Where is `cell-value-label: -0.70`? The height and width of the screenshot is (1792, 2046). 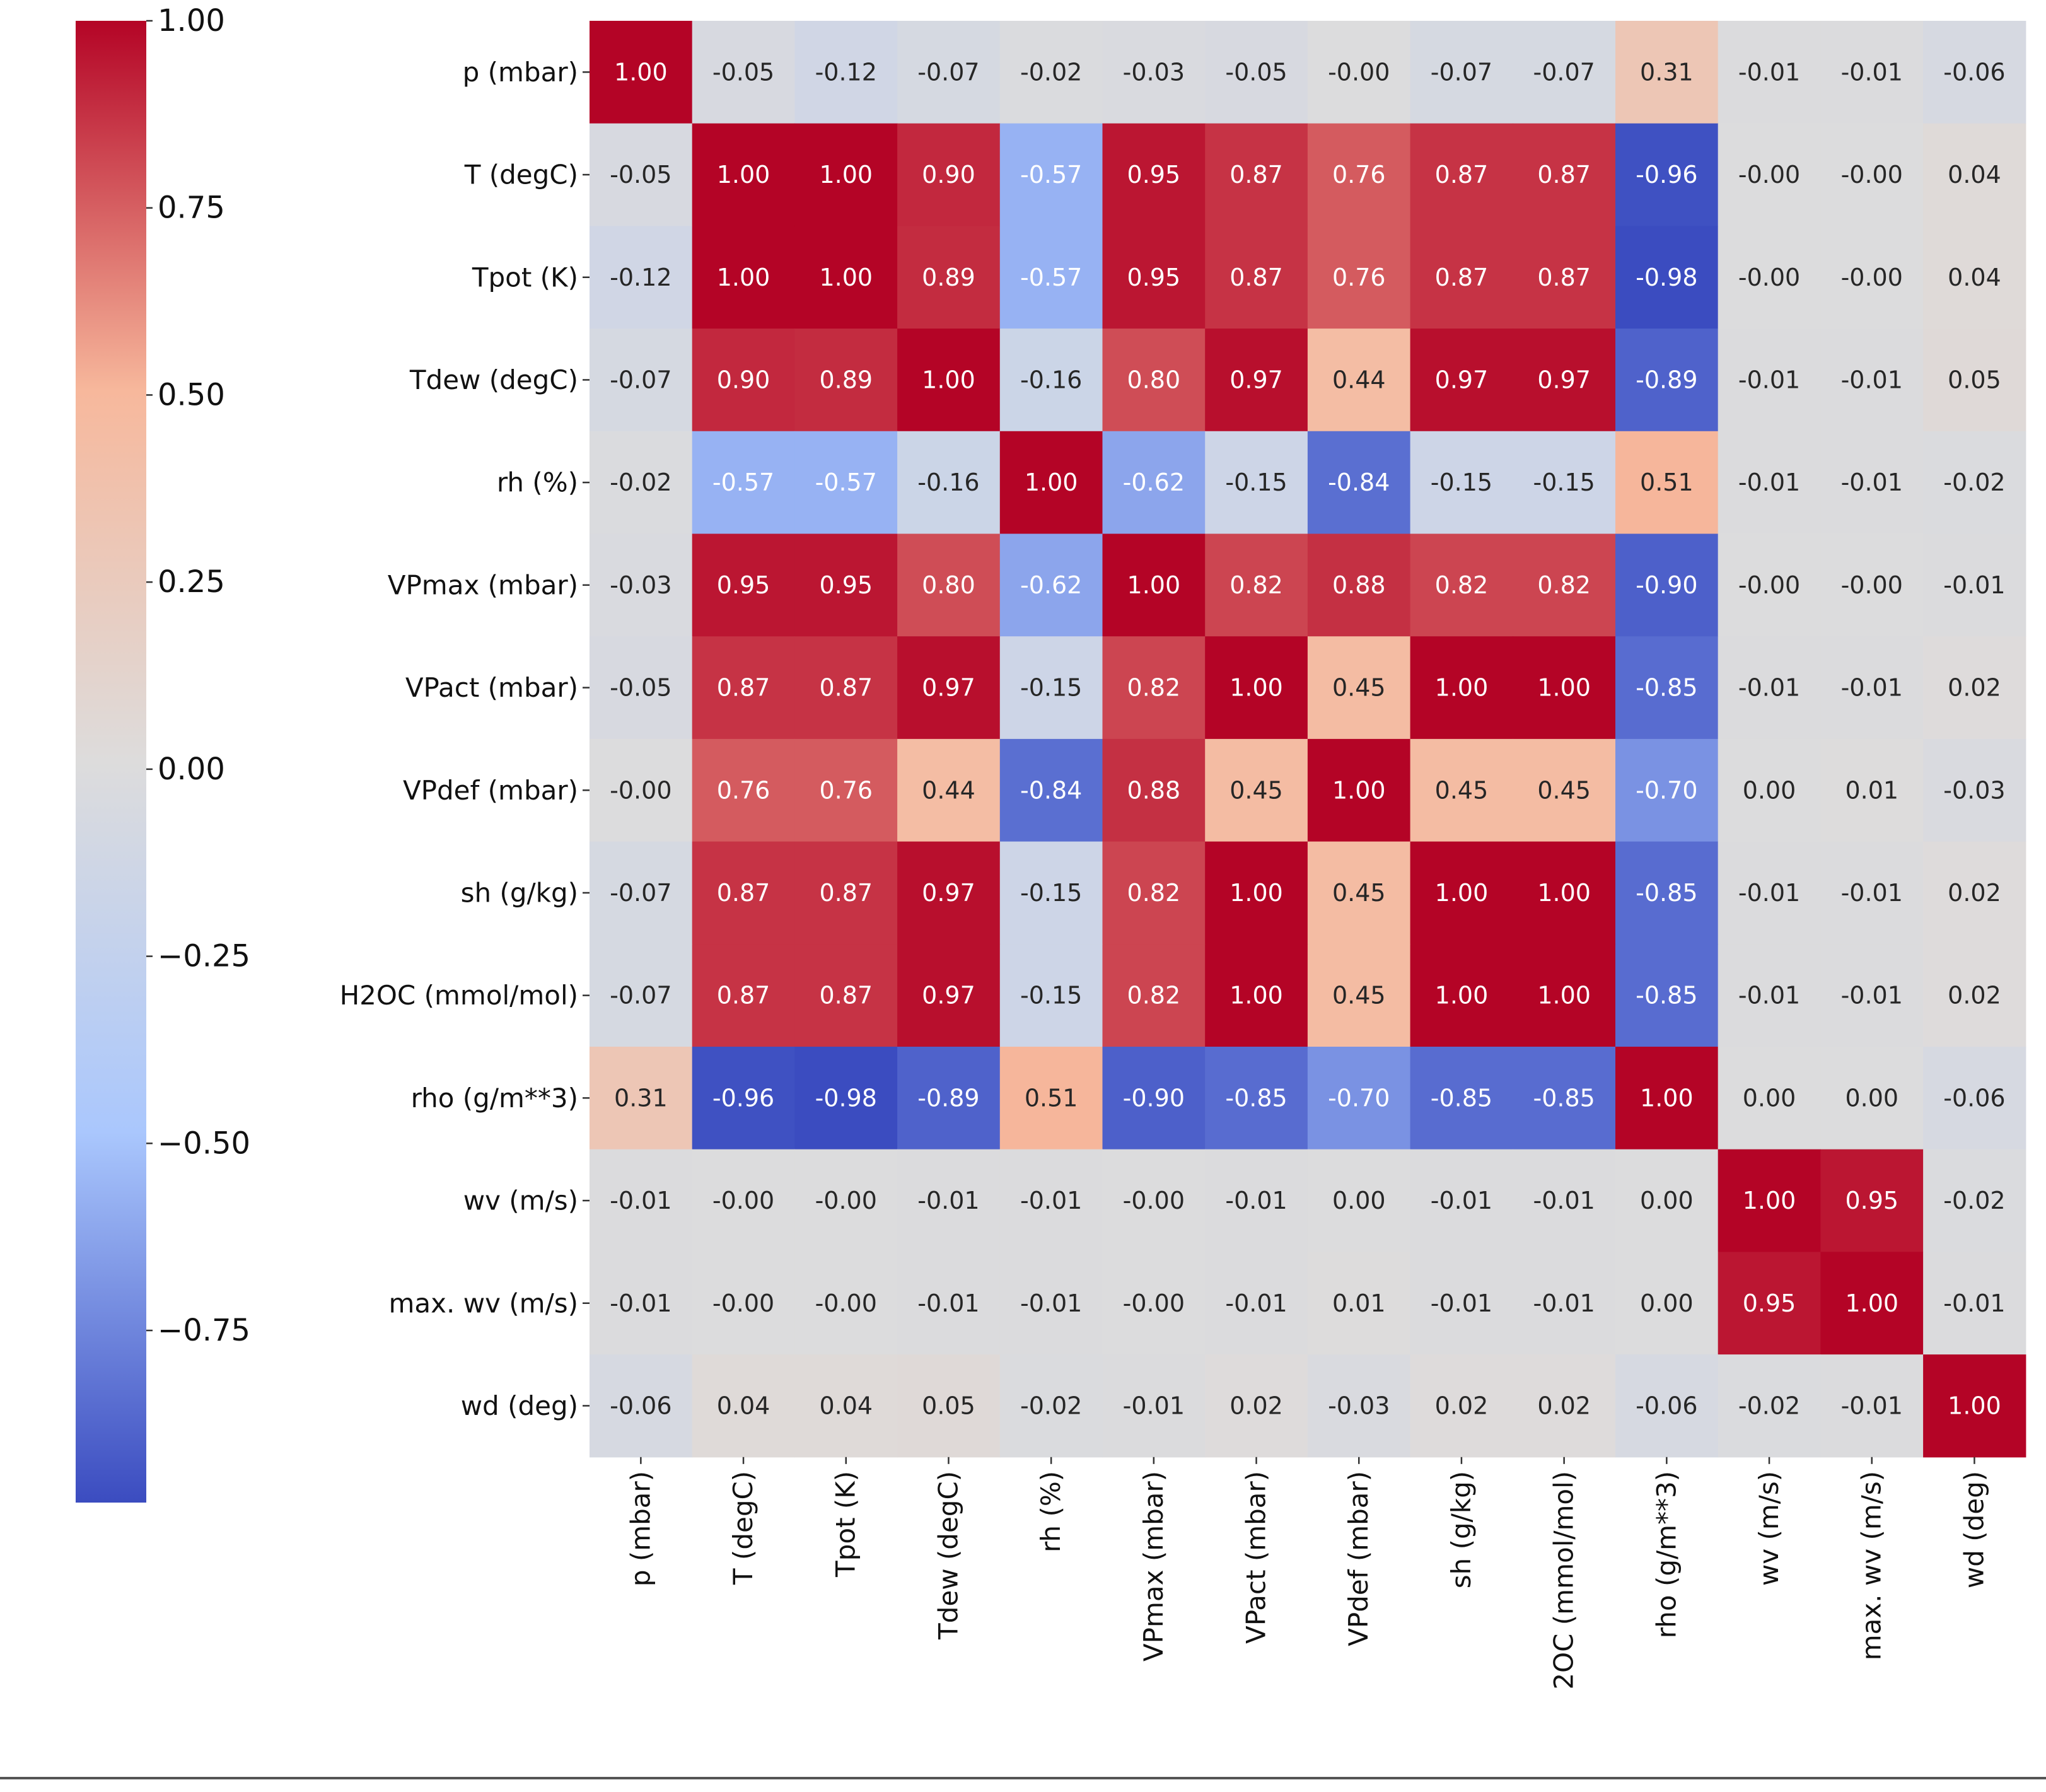 cell-value-label: -0.70 is located at coordinates (1666, 790).